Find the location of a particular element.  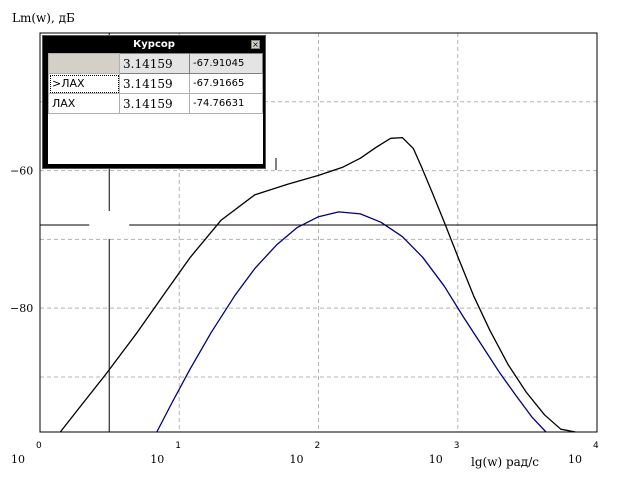

y-tick-label: −80 is located at coordinates (21, 308).